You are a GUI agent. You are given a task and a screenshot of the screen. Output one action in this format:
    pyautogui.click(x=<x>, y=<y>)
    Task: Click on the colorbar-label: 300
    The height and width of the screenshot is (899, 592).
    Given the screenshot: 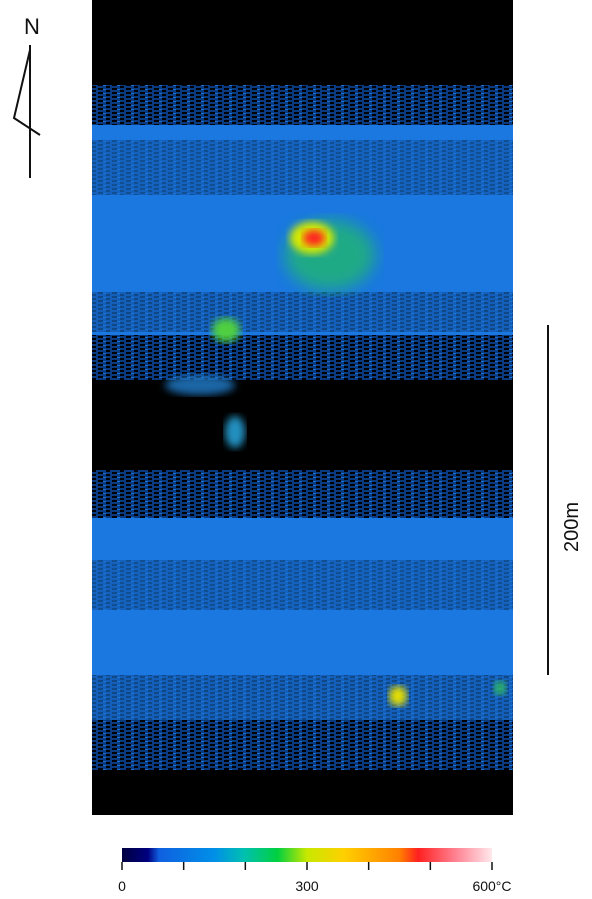 What is the action you would take?
    pyautogui.click(x=307, y=886)
    